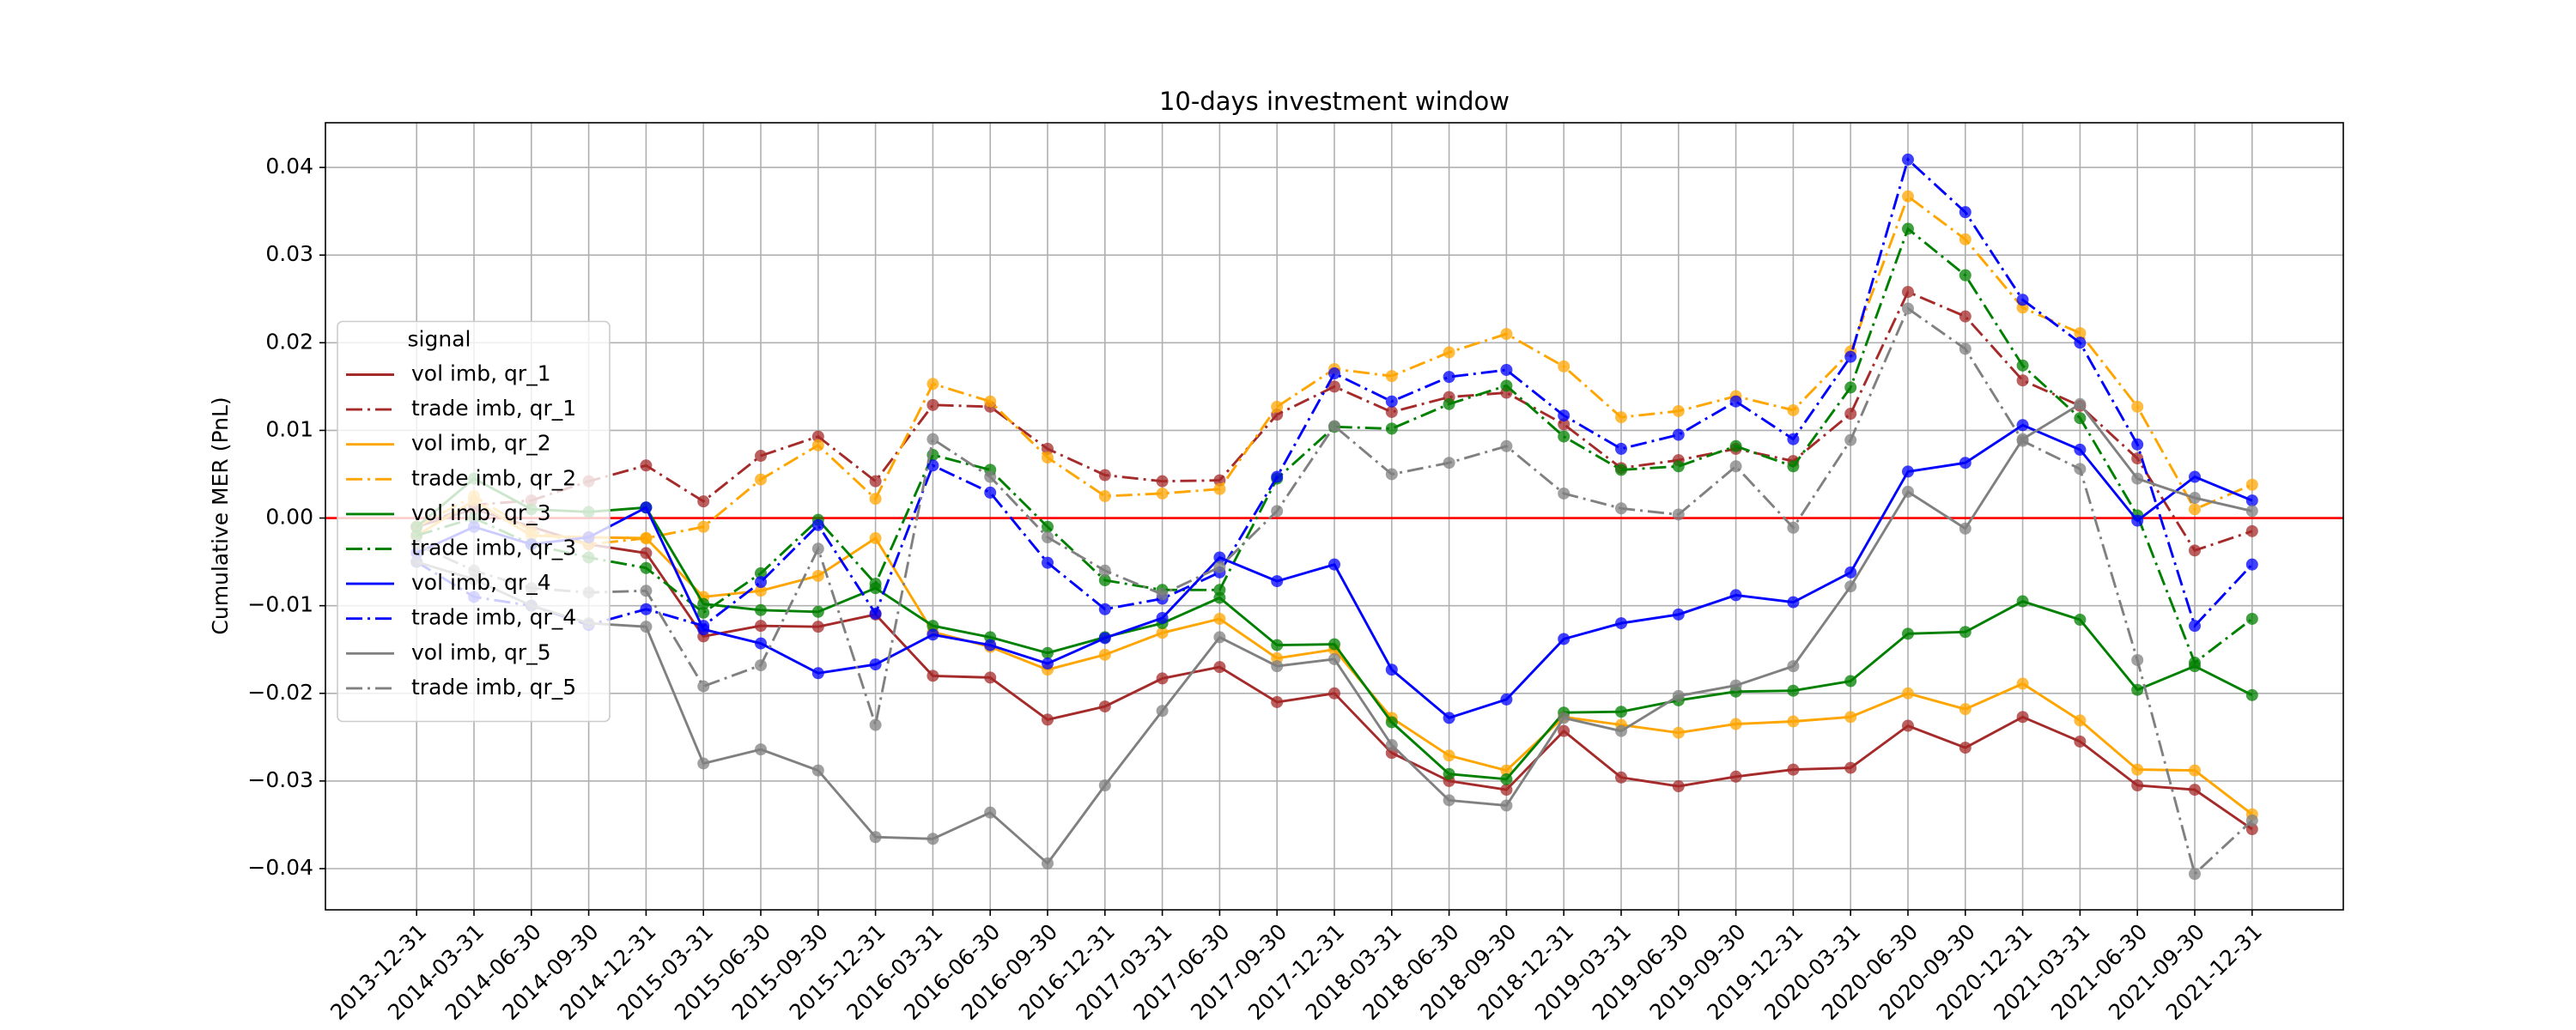  What do you see at coordinates (481, 373) in the screenshot?
I see `legend-label: vol imb, qr_1` at bounding box center [481, 373].